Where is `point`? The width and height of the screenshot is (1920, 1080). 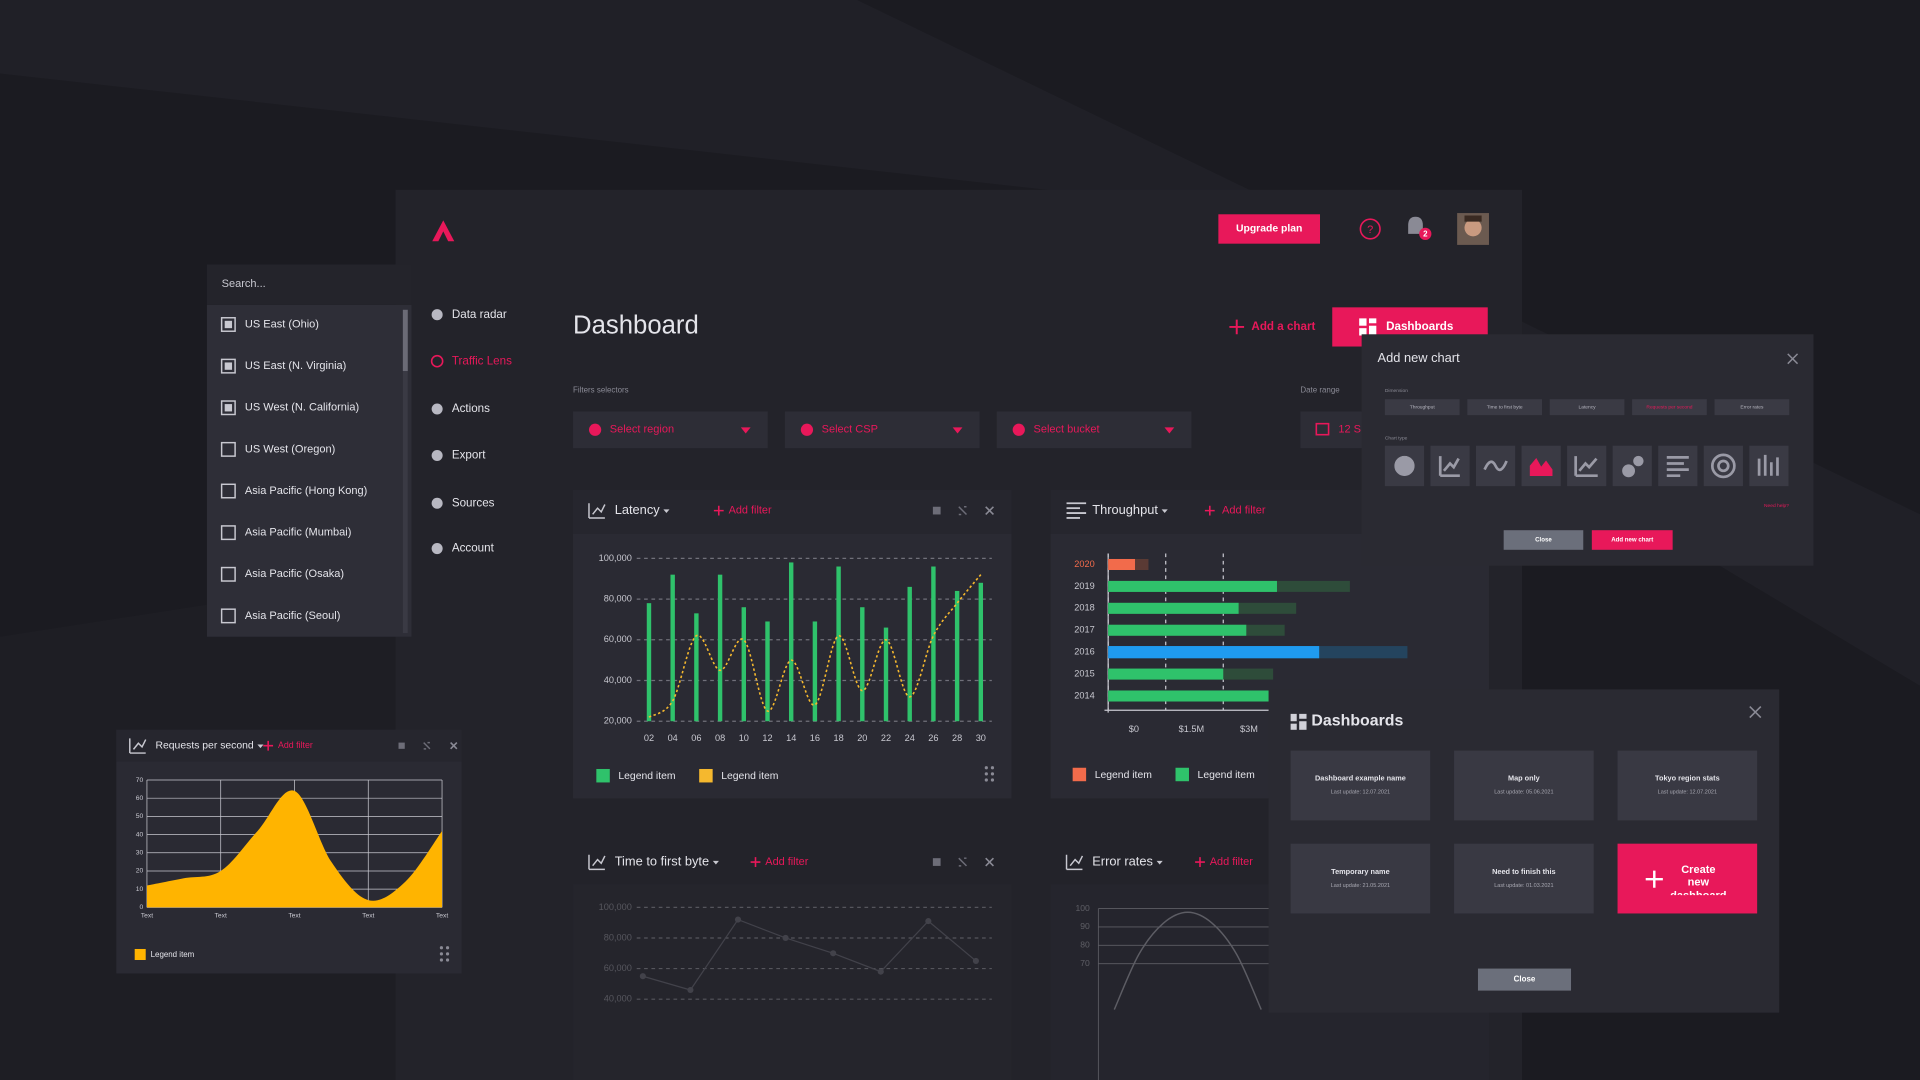 point is located at coordinates (738, 919).